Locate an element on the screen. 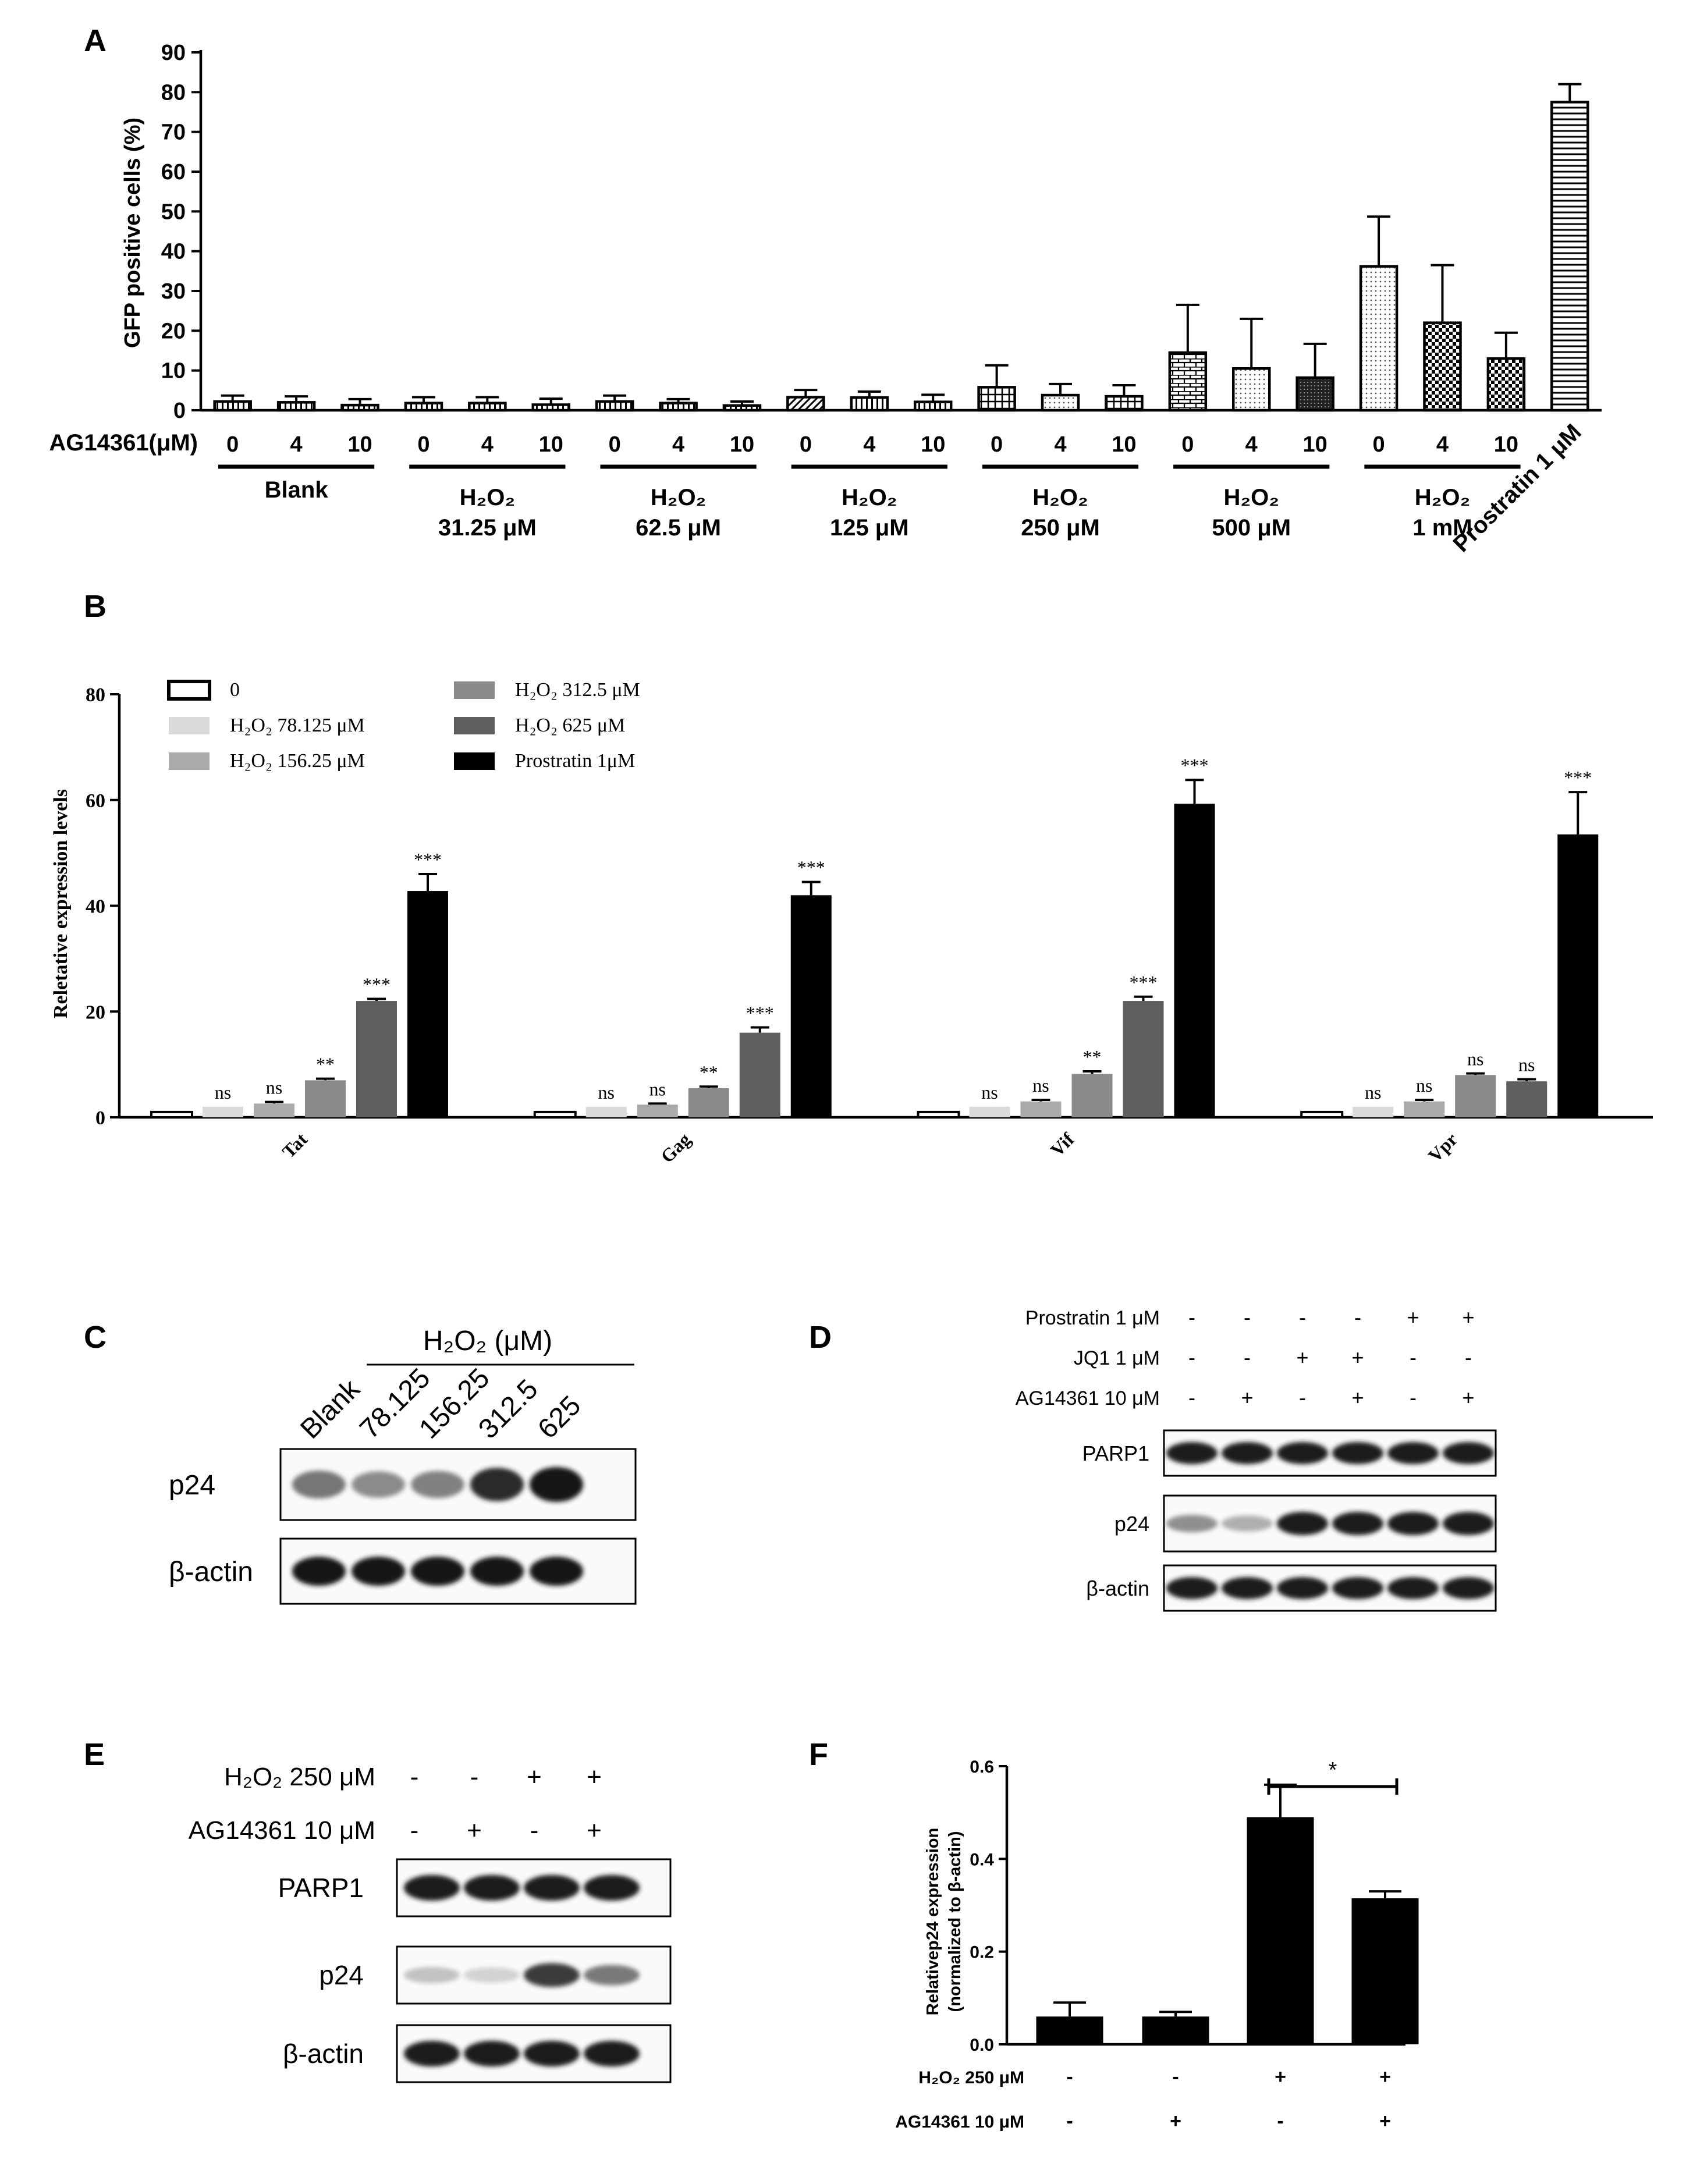 The width and height of the screenshot is (1686, 2184). chart-b-legend-label: 0 is located at coordinates (235, 690).